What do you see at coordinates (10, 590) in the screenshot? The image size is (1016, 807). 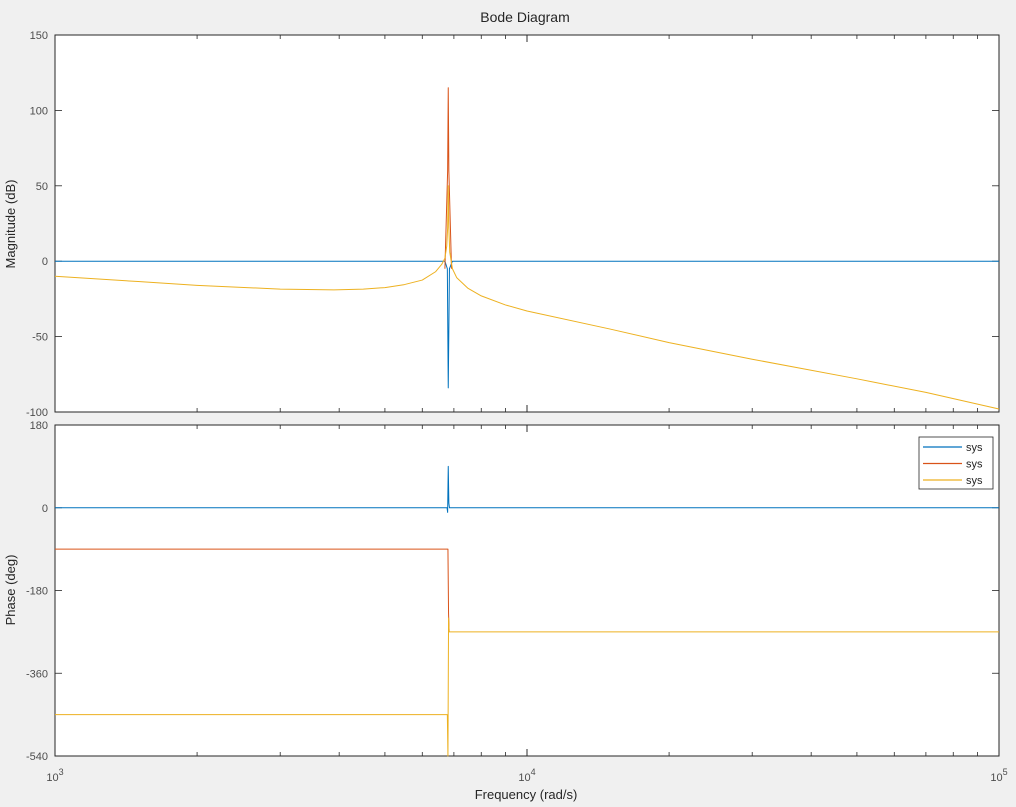 I see `phase-y-label: Phase (deg)` at bounding box center [10, 590].